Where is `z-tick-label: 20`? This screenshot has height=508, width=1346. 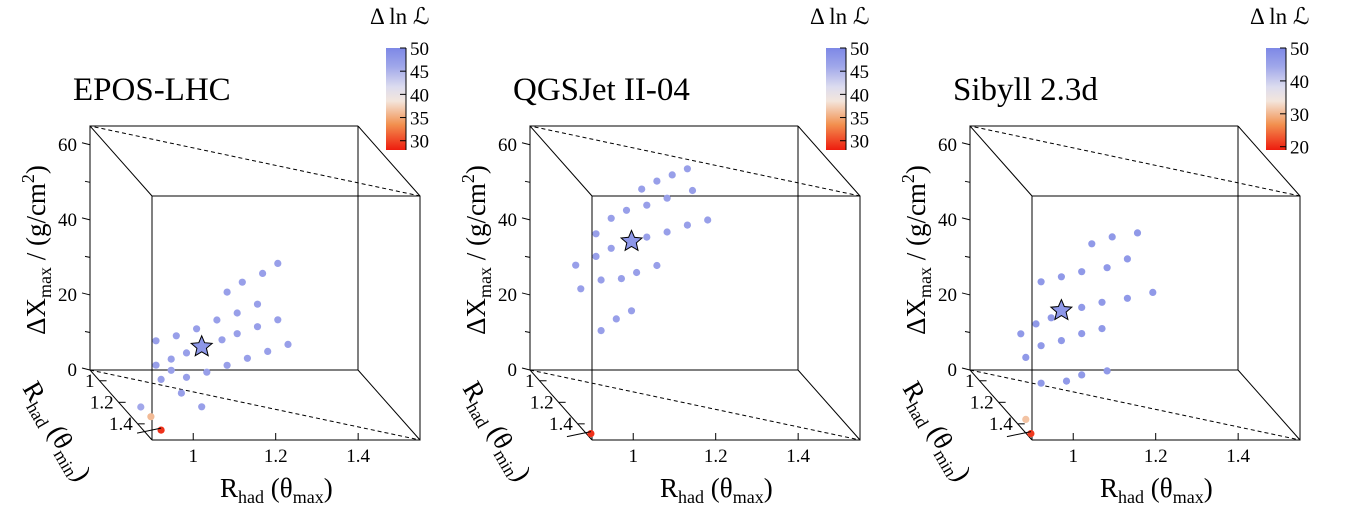 z-tick-label: 20 is located at coordinates (67, 295).